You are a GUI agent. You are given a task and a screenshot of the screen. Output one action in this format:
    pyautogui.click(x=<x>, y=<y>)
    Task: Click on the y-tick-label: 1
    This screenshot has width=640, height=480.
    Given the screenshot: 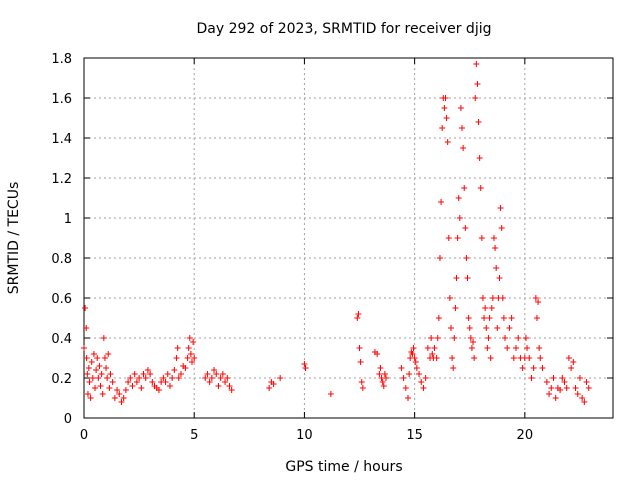 What is the action you would take?
    pyautogui.click(x=68, y=219)
    